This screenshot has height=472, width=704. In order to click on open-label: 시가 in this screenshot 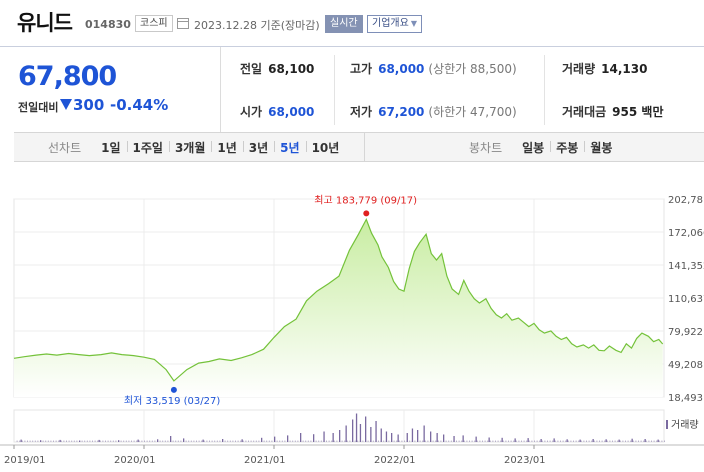, I will do `click(251, 112)`.